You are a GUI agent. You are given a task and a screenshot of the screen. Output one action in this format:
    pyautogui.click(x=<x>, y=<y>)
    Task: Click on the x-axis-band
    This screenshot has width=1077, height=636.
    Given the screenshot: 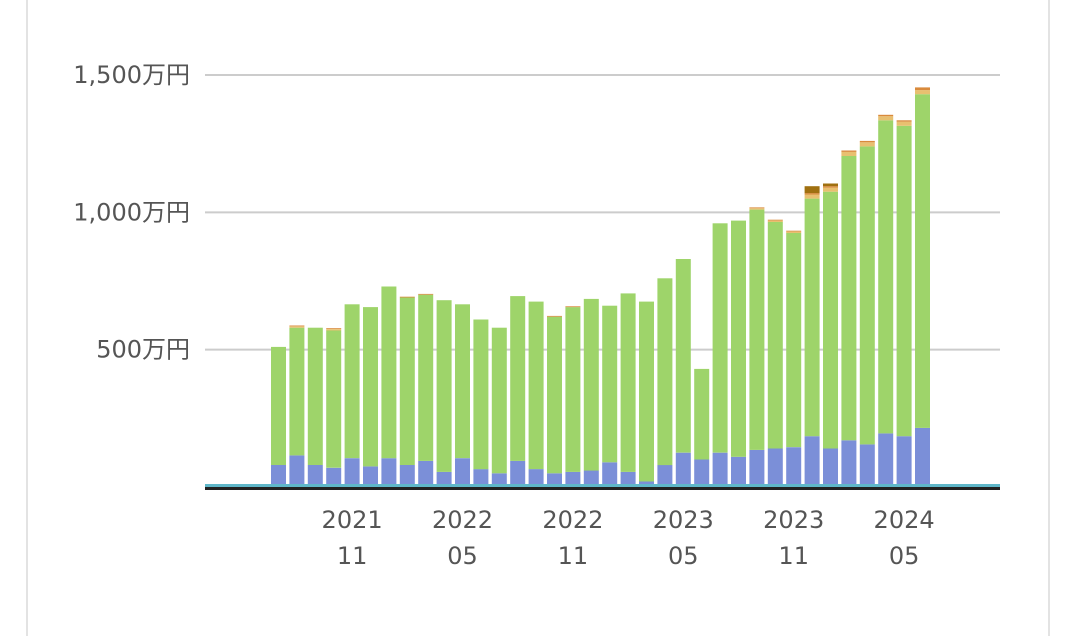 What is the action you would take?
    pyautogui.click(x=602, y=485)
    